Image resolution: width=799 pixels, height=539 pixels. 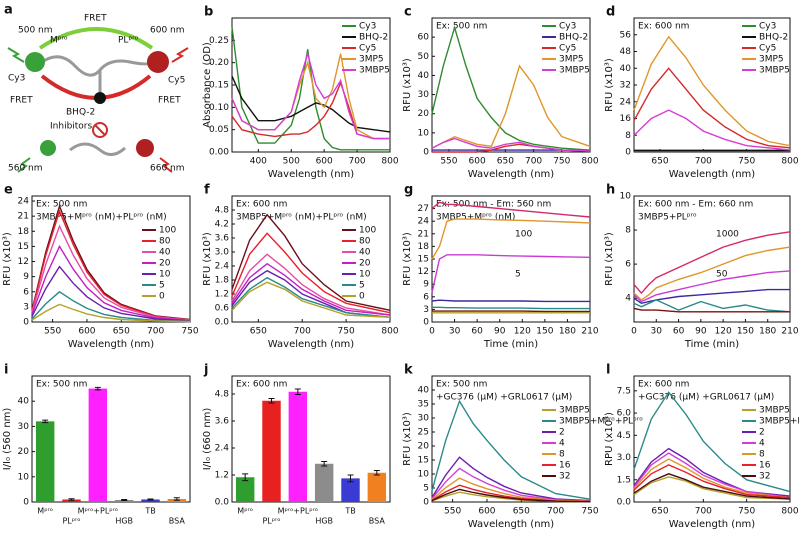 What do you see at coordinates (205, 370) in the screenshot?
I see `panel-label: j` at bounding box center [205, 370].